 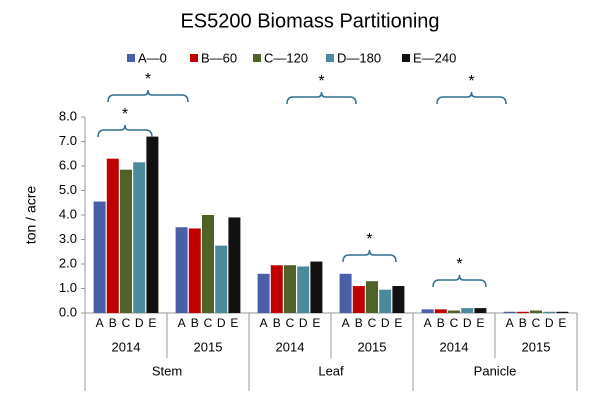 What do you see at coordinates (68, 164) in the screenshot?
I see `y-tick-label: 6.0` at bounding box center [68, 164].